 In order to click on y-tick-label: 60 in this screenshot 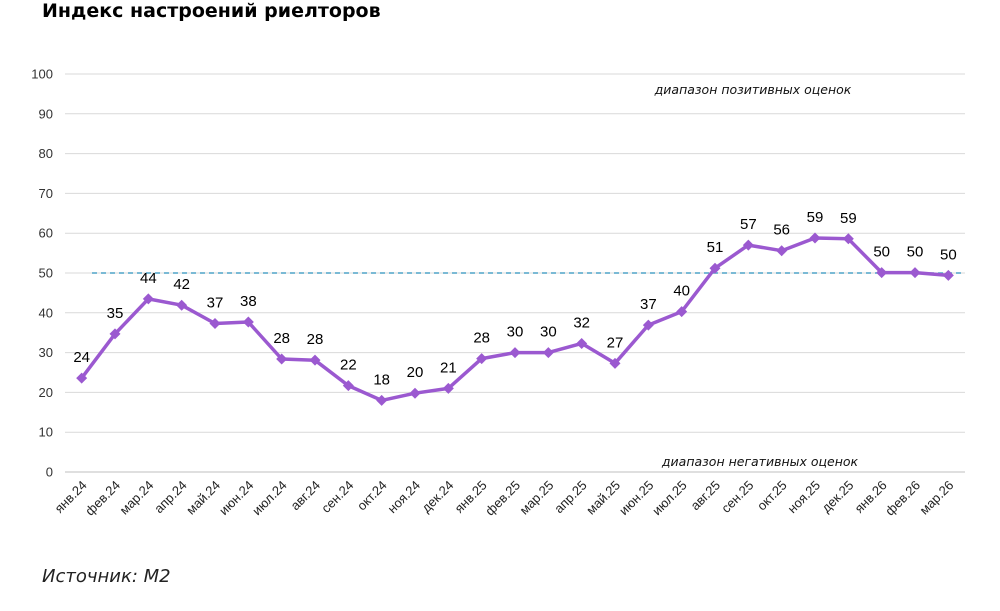, I will do `click(46, 233)`.